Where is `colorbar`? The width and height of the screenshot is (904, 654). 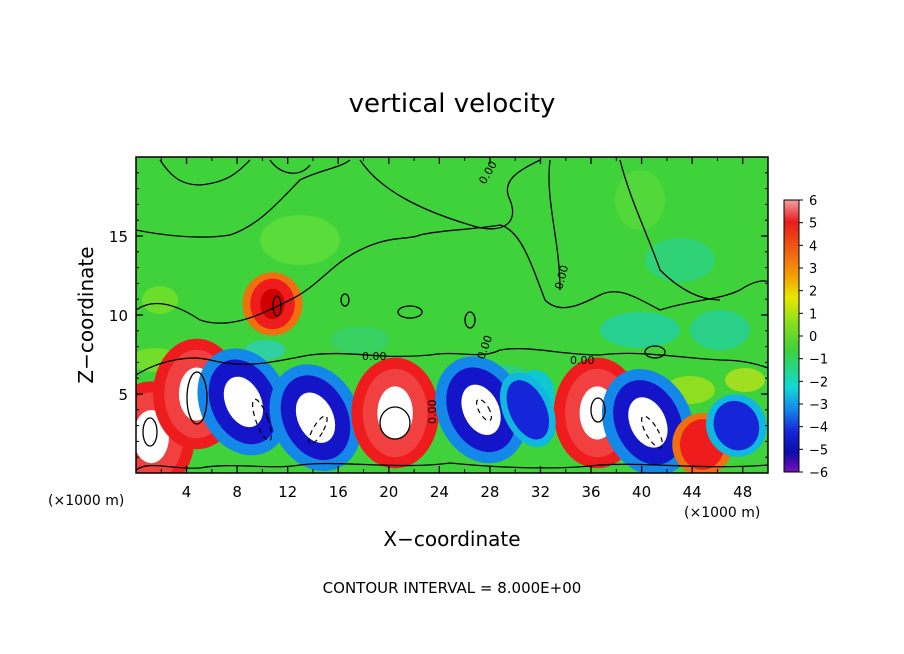
colorbar is located at coordinates (791, 336).